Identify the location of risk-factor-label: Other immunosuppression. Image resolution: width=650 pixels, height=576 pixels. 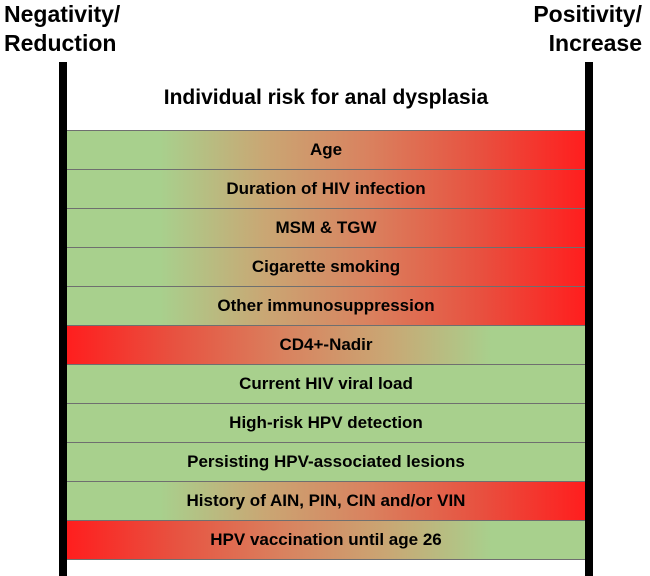
(326, 305).